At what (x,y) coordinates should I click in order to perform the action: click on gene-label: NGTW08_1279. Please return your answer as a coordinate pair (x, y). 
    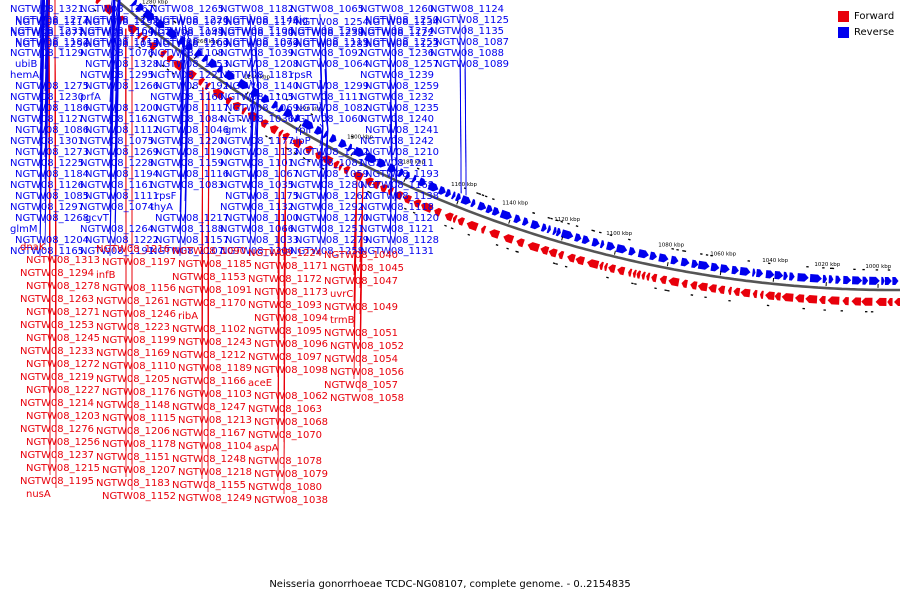
    Looking at the image, I should click on (332, 240).